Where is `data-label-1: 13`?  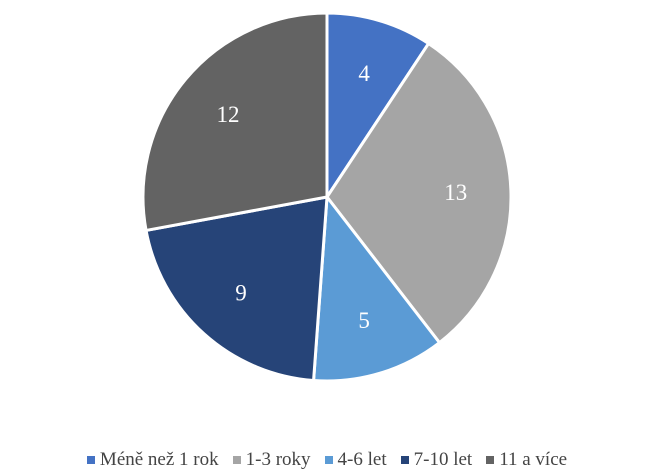 data-label-1: 13 is located at coordinates (455, 192).